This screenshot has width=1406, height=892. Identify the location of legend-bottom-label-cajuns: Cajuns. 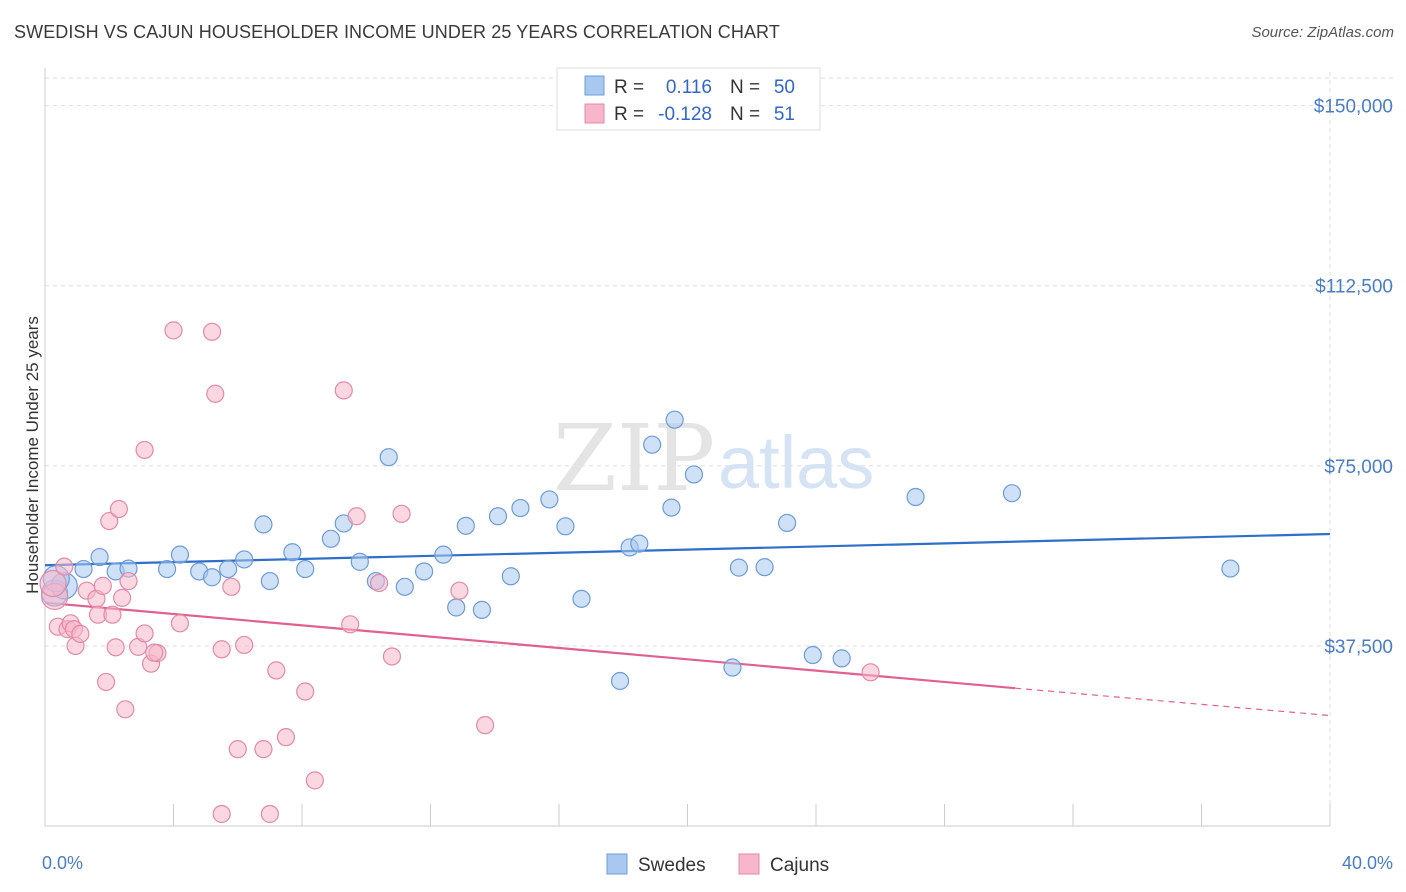
(799, 865).